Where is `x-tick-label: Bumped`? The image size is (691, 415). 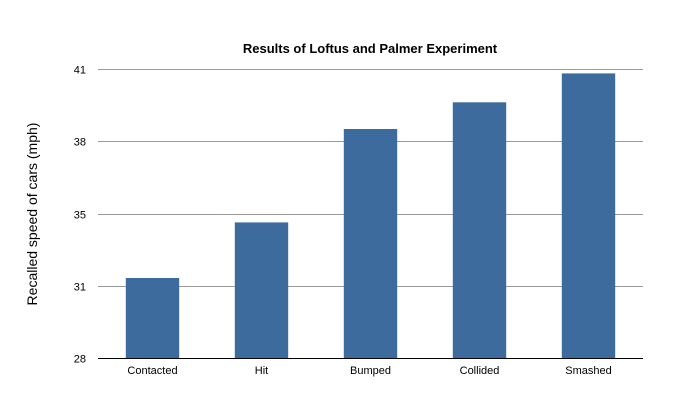 x-tick-label: Bumped is located at coordinates (370, 371).